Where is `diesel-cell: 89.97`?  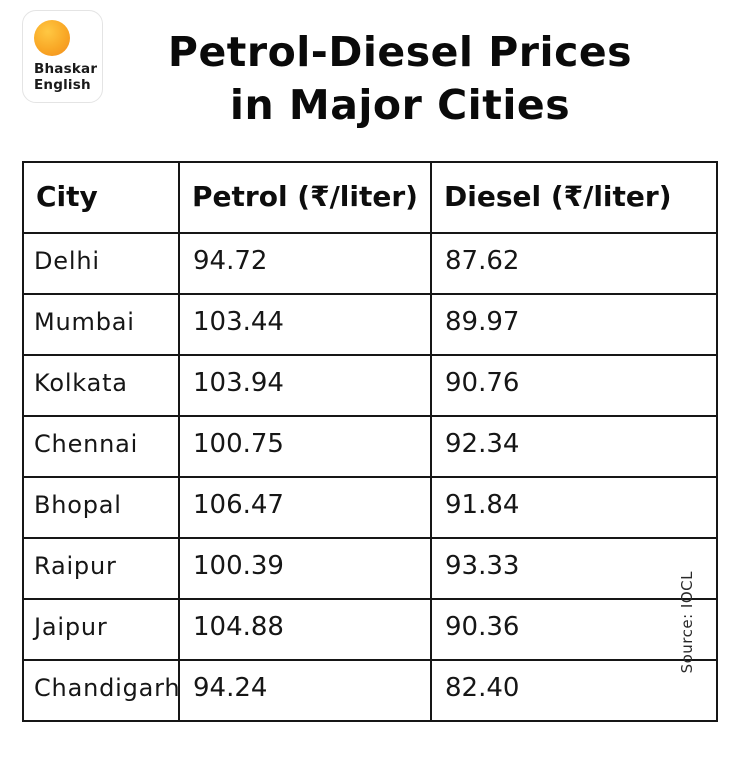 diesel-cell: 89.97 is located at coordinates (574, 324).